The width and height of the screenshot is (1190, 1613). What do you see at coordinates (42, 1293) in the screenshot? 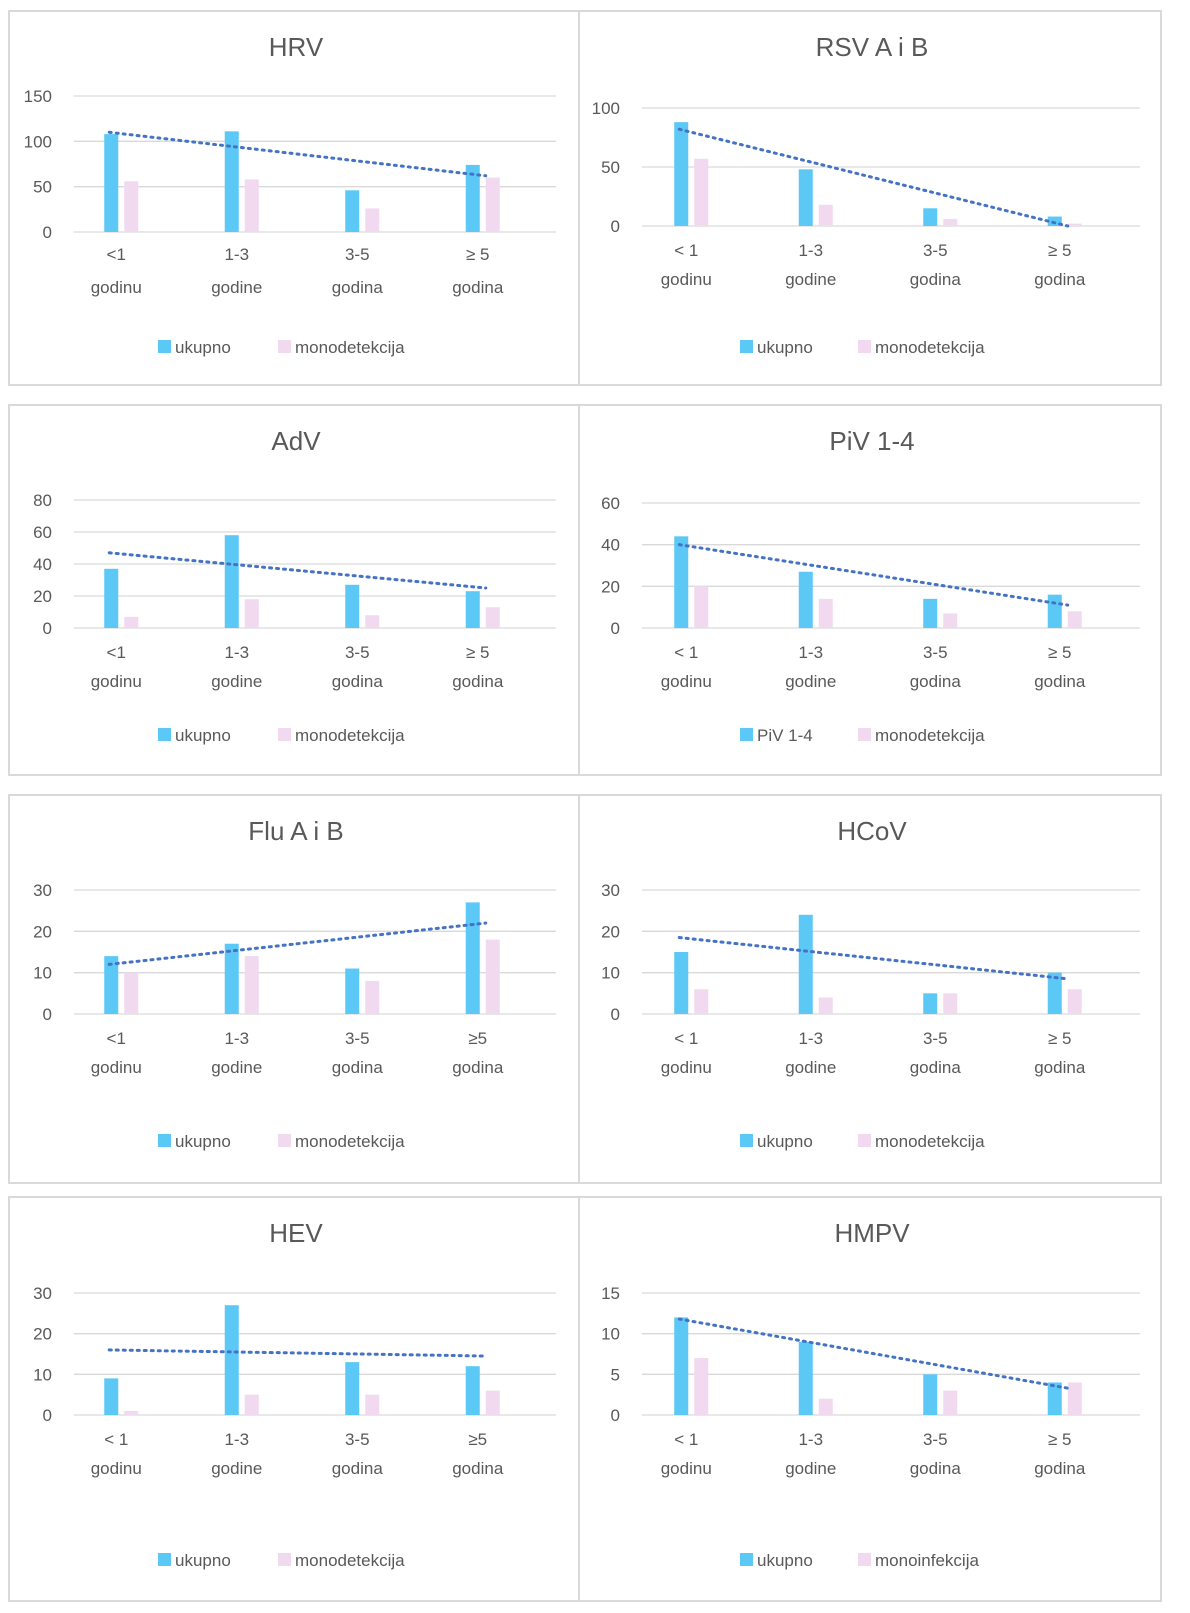
I see `y-tick-label: 30` at bounding box center [42, 1293].